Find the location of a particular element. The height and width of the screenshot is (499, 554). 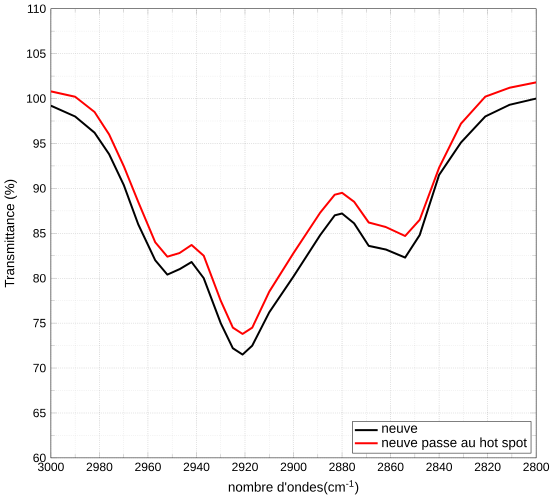

x-tick-label: 2980 is located at coordinates (99, 467).